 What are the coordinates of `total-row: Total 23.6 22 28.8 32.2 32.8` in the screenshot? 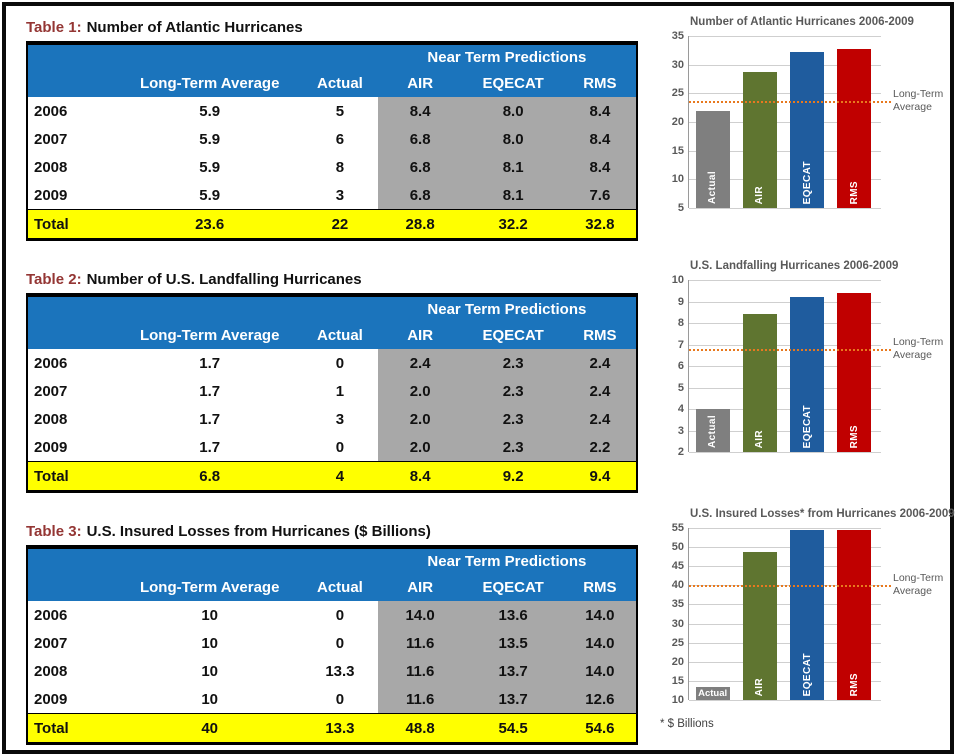 It's located at (332, 224).